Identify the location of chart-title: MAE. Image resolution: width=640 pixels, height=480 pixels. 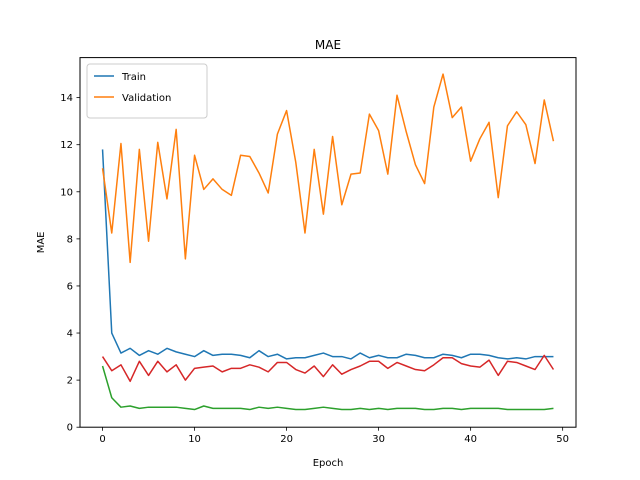
(328, 45).